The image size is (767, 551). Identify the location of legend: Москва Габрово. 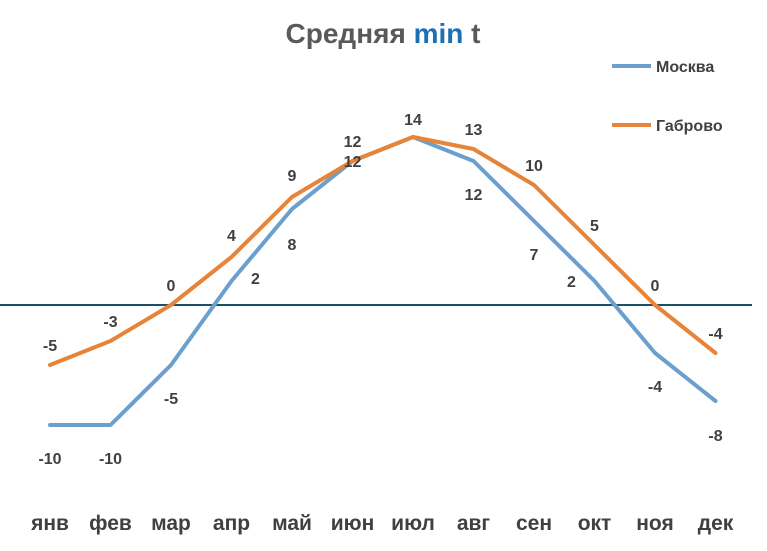
(667, 97).